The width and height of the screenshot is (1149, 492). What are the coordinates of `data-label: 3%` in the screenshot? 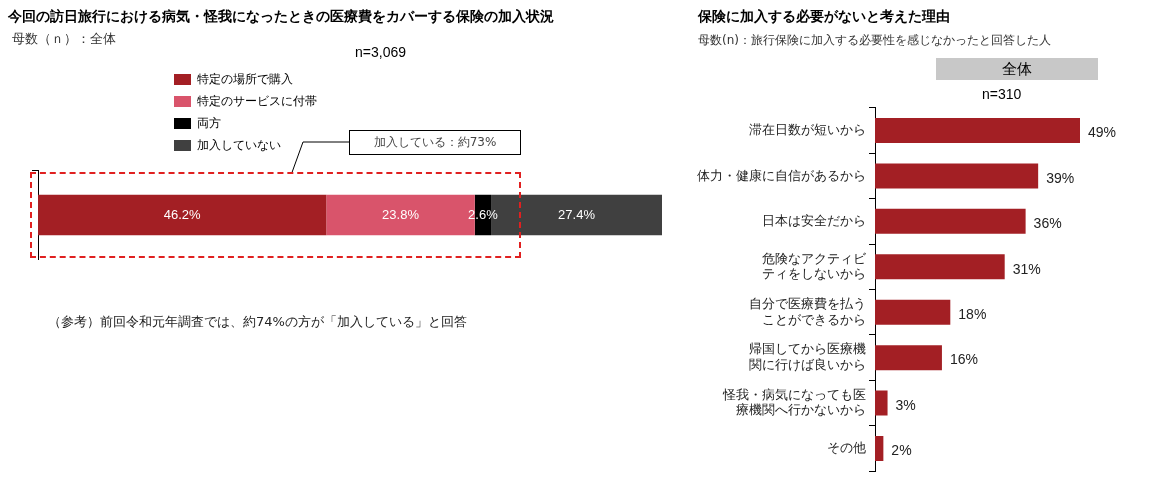 It's located at (905, 404).